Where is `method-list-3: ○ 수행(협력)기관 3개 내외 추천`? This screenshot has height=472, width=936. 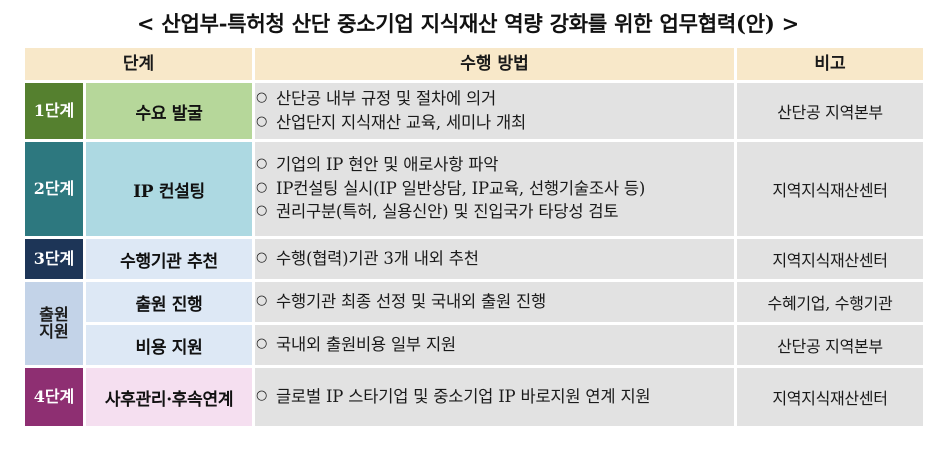
method-list-3: ○ 수행(협력)기관 3개 내외 추천 is located at coordinates (494, 259).